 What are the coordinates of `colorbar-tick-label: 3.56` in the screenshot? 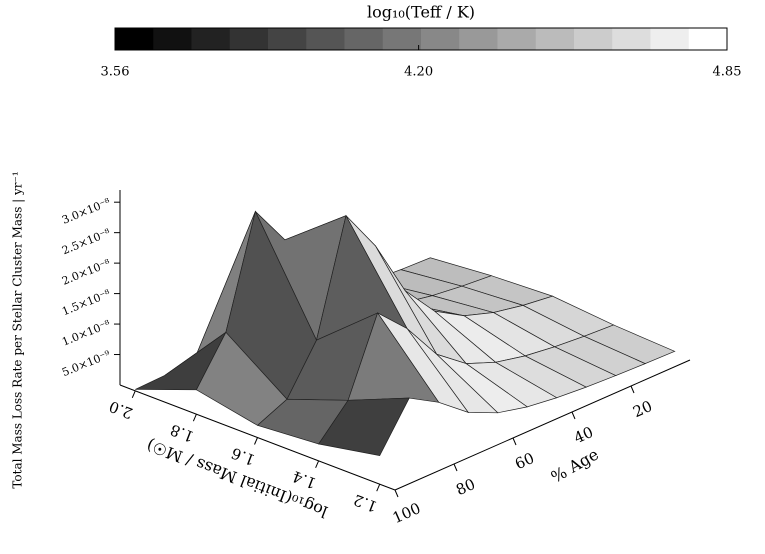 It's located at (115, 72).